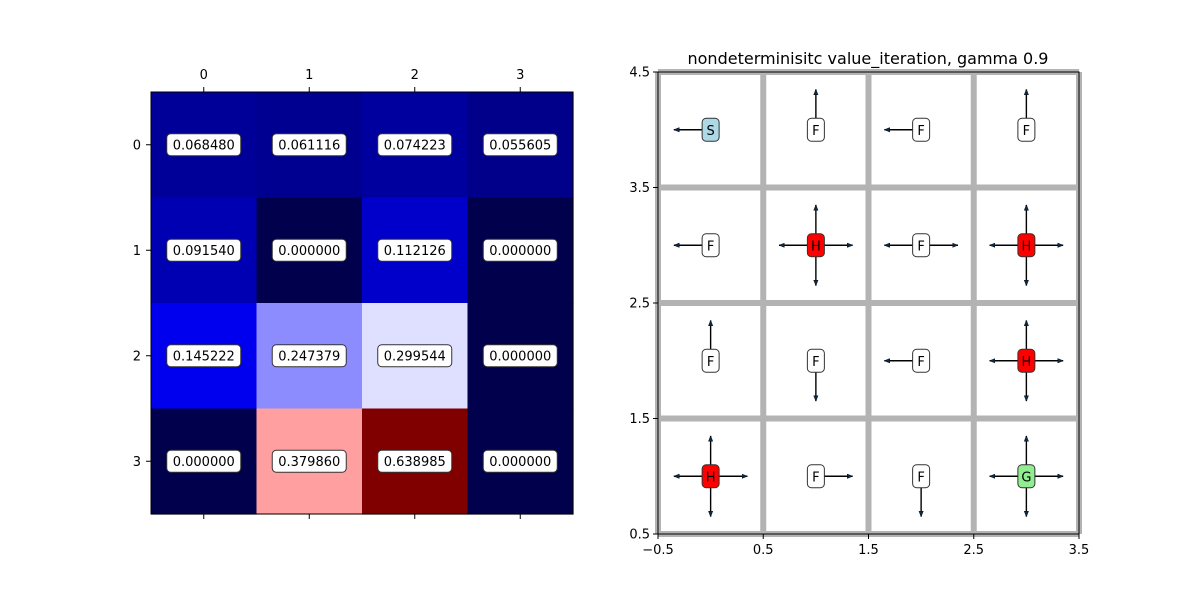 The image size is (1200, 600). I want to click on heatmap-value-label: 0.068480, so click(204, 145).